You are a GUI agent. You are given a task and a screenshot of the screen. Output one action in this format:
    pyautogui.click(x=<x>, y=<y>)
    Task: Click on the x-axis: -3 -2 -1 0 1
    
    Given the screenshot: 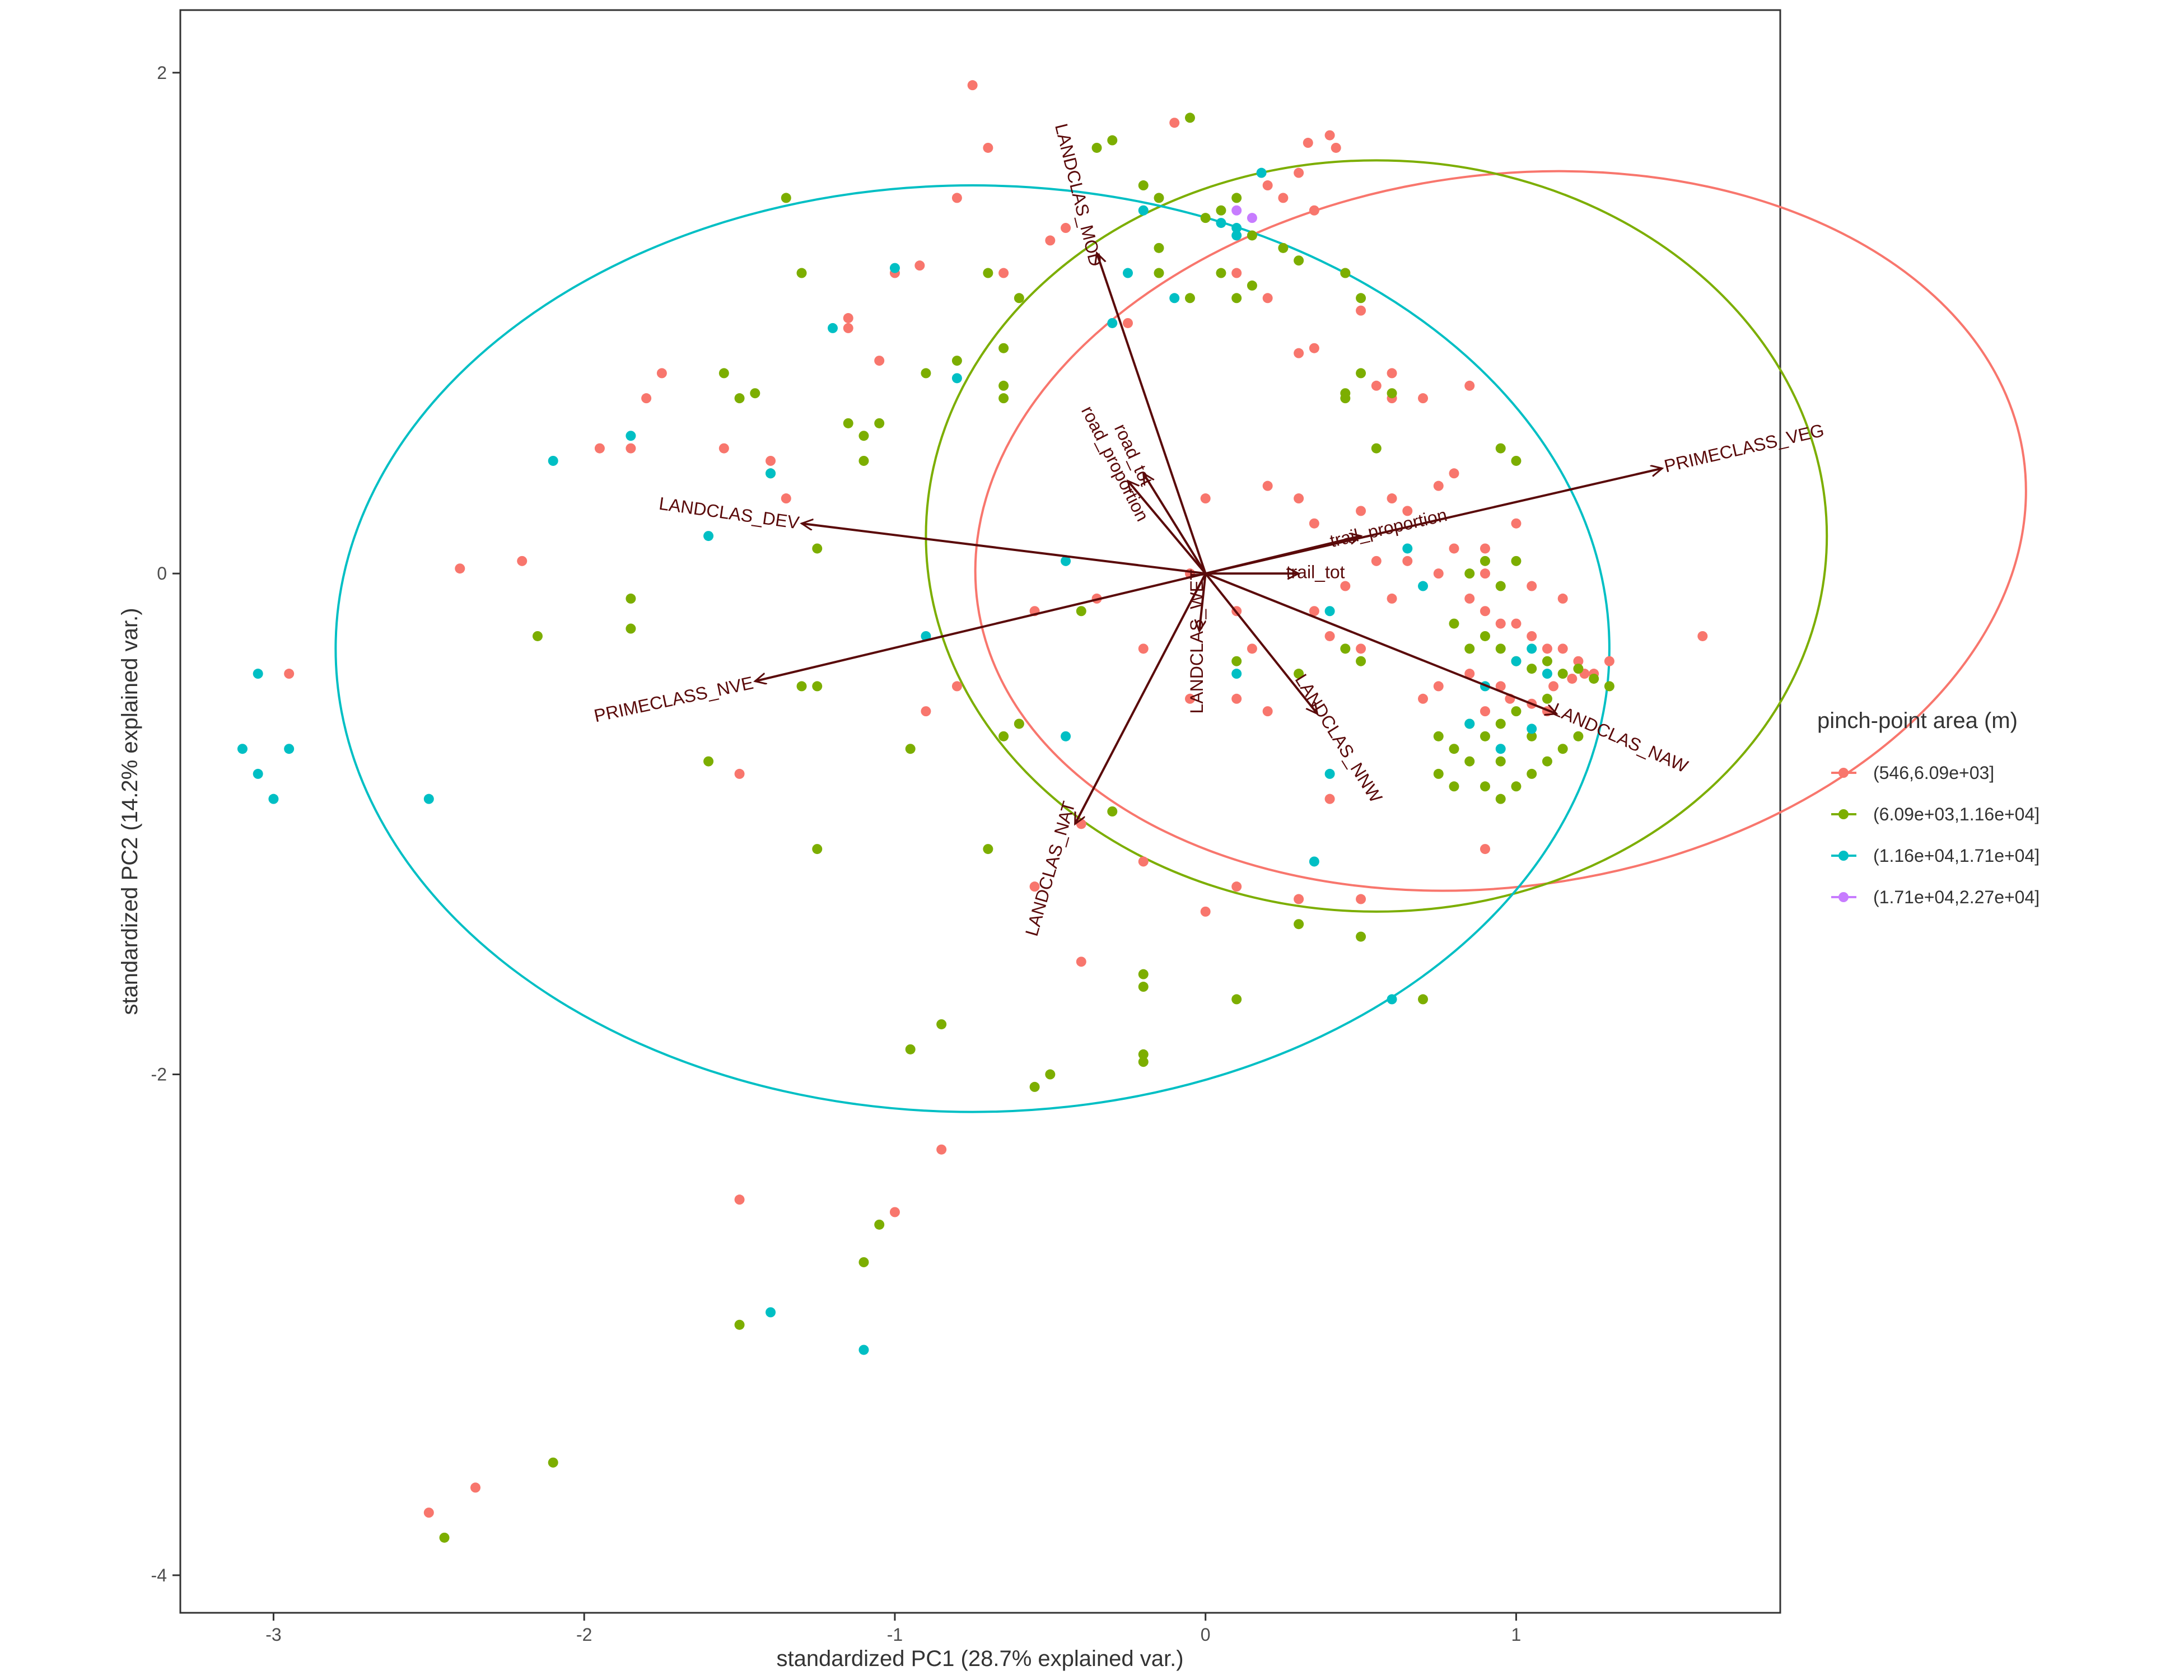 What is the action you would take?
    pyautogui.click(x=893, y=1629)
    